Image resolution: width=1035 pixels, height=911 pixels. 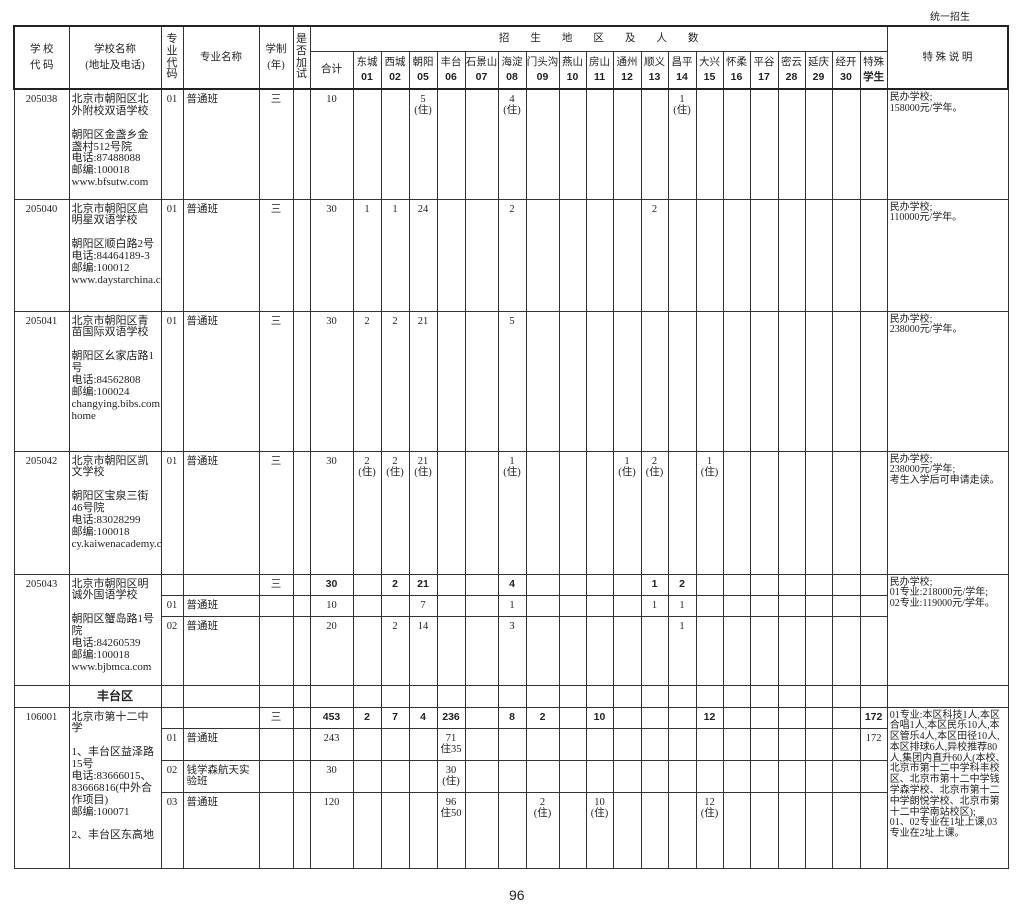 What do you see at coordinates (682, 144) in the screenshot?
I see `district-count-14: 1 (住)` at bounding box center [682, 144].